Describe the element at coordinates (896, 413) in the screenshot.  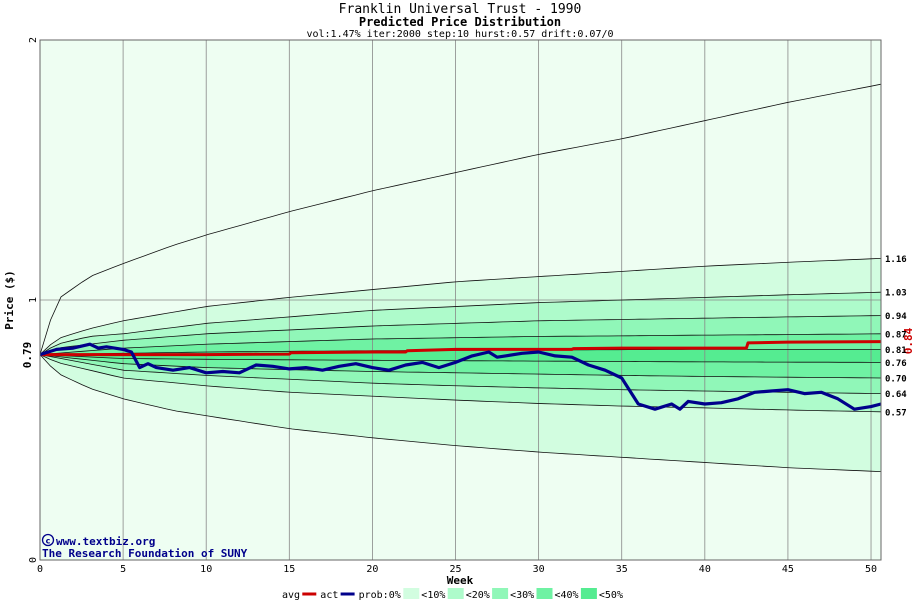
I see `right-label-0.57: 0.57` at that location.